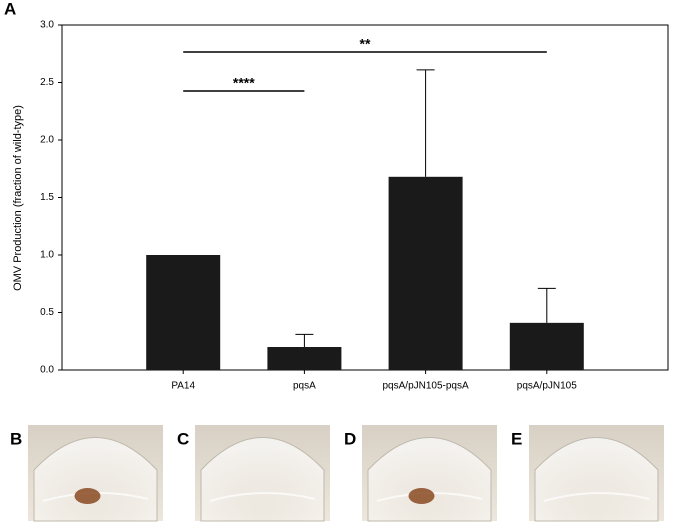 The height and width of the screenshot is (524, 684). I want to click on panel-label: D, so click(350, 438).